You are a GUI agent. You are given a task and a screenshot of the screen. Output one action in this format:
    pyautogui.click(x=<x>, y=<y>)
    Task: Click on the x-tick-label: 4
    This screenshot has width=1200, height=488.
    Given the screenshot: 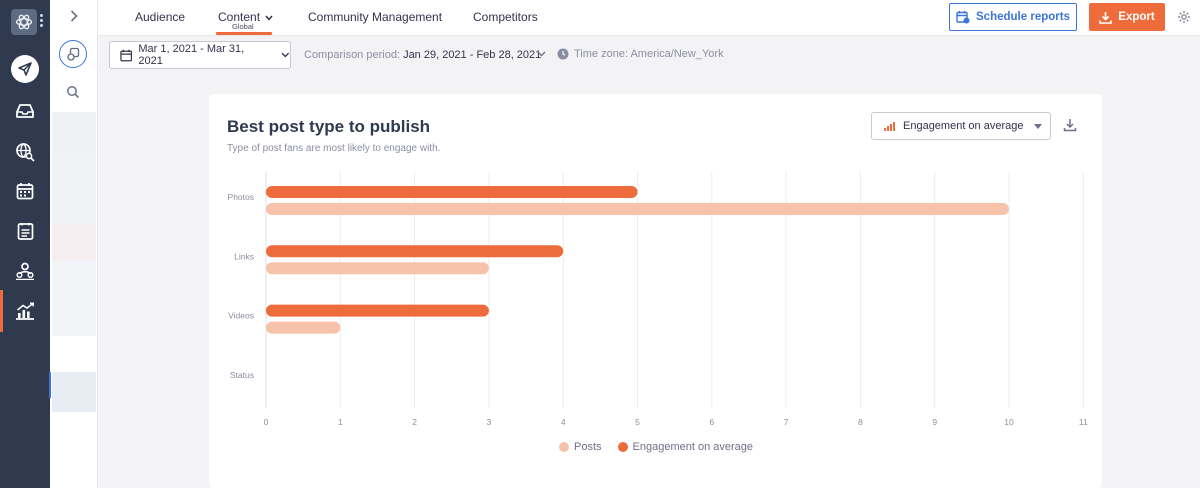 What is the action you would take?
    pyautogui.click(x=563, y=422)
    